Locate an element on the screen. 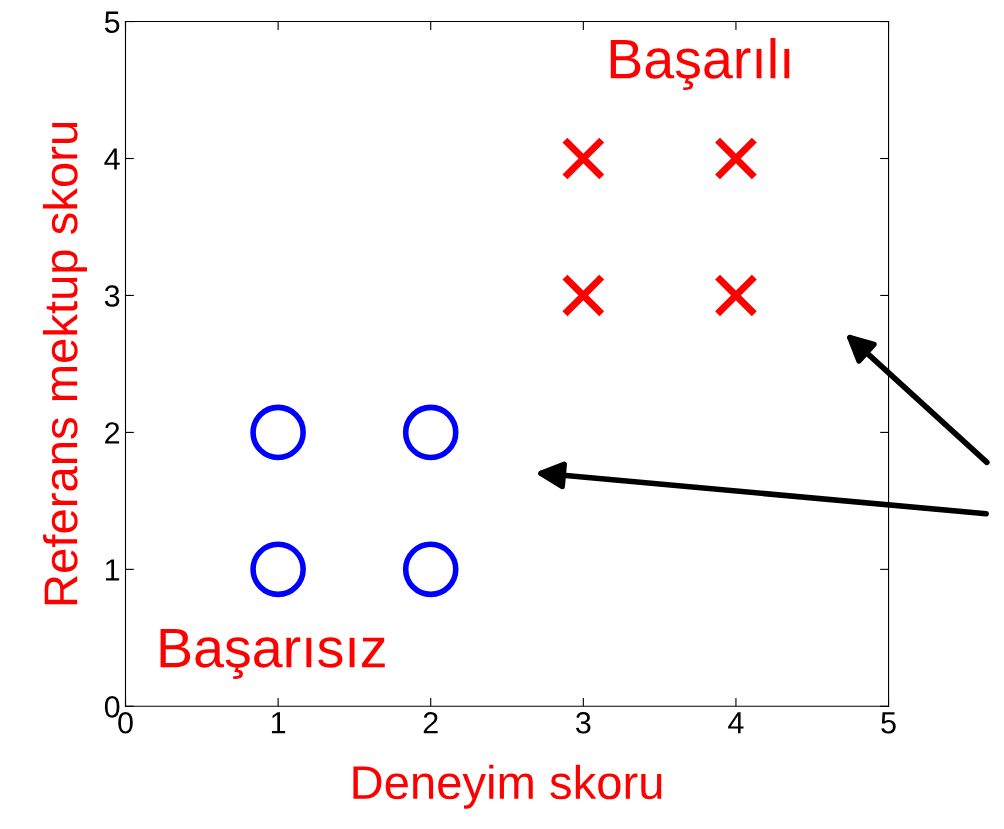 The height and width of the screenshot is (829, 1004). y-tick-label: 2 is located at coordinates (112, 433).